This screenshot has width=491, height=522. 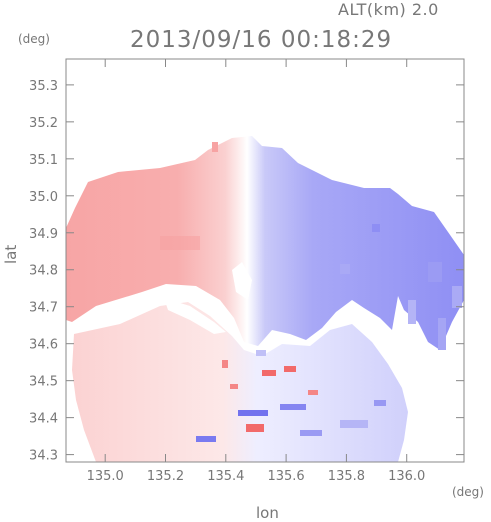 I want to click on x-tick-label: 135.6, so click(x=285, y=476).